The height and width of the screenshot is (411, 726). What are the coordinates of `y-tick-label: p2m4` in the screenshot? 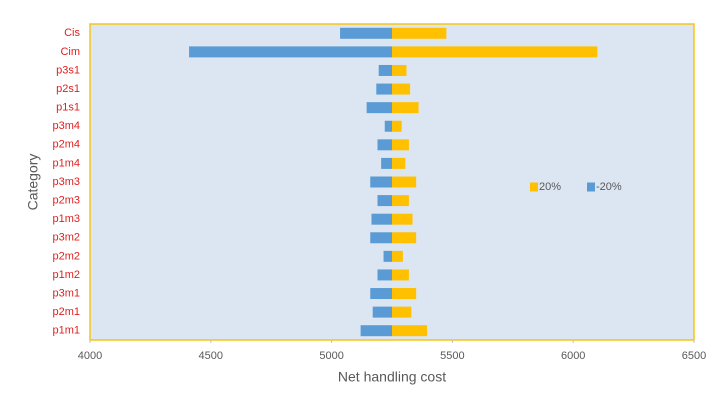 It's located at (66, 145).